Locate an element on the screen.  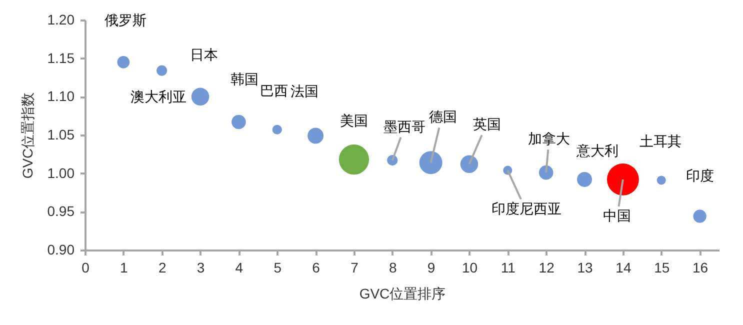
x-tick-label: 6 is located at coordinates (316, 268).